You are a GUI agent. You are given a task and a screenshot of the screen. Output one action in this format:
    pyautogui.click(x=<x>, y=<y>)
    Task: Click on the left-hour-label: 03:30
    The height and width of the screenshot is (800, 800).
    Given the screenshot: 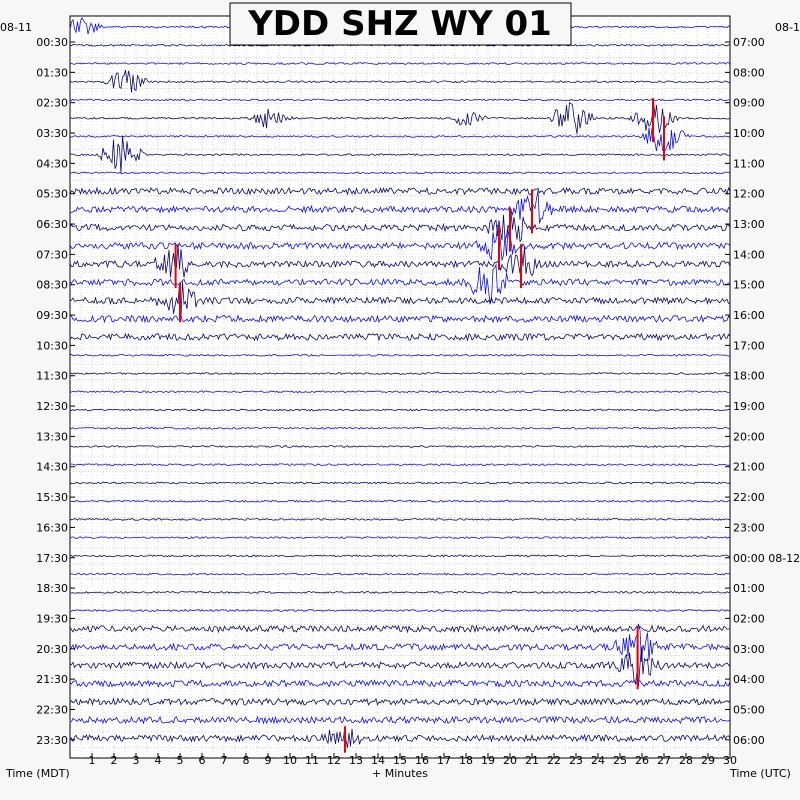 What is the action you would take?
    pyautogui.click(x=52, y=133)
    